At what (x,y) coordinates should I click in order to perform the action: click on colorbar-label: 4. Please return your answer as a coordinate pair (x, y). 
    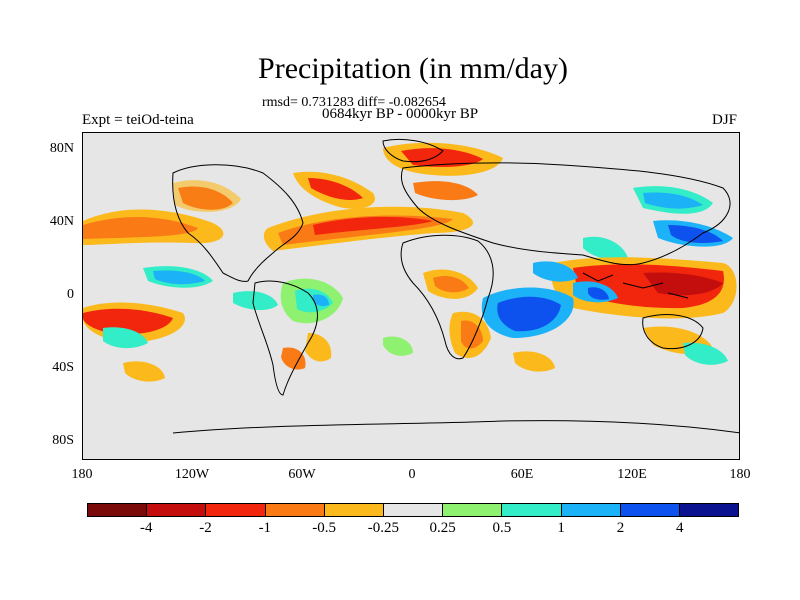
    Looking at the image, I should click on (679, 528).